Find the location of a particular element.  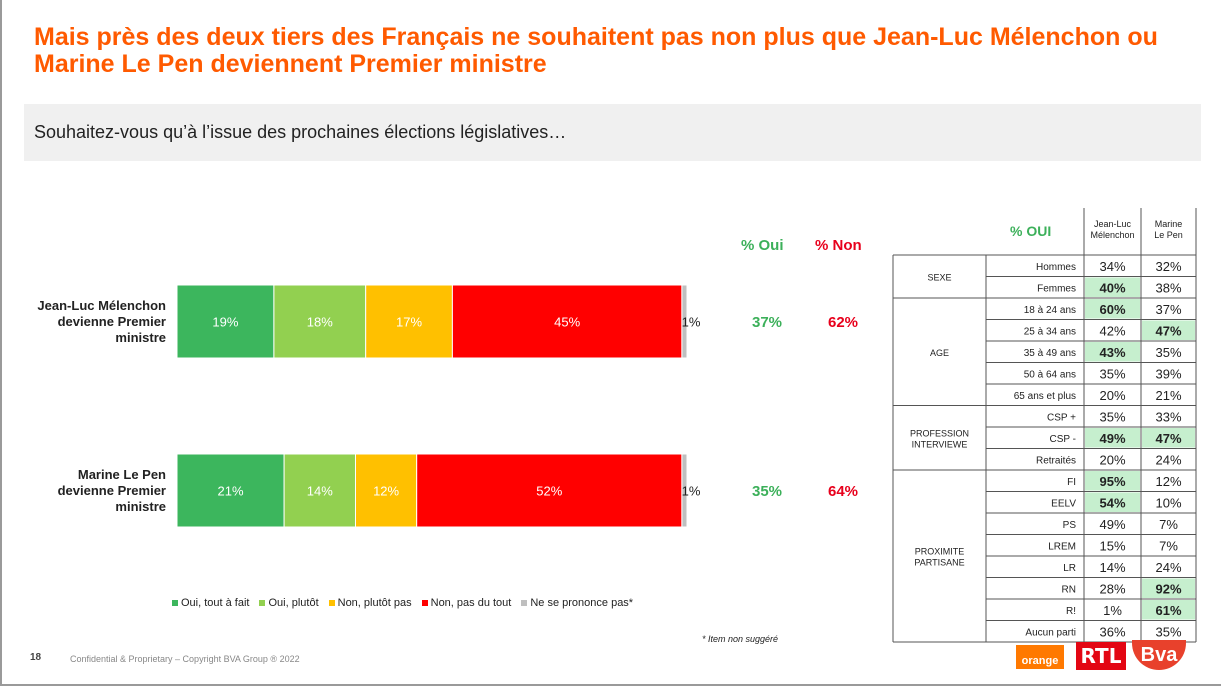

footnote: * Item non suggéré is located at coordinates (740, 639).